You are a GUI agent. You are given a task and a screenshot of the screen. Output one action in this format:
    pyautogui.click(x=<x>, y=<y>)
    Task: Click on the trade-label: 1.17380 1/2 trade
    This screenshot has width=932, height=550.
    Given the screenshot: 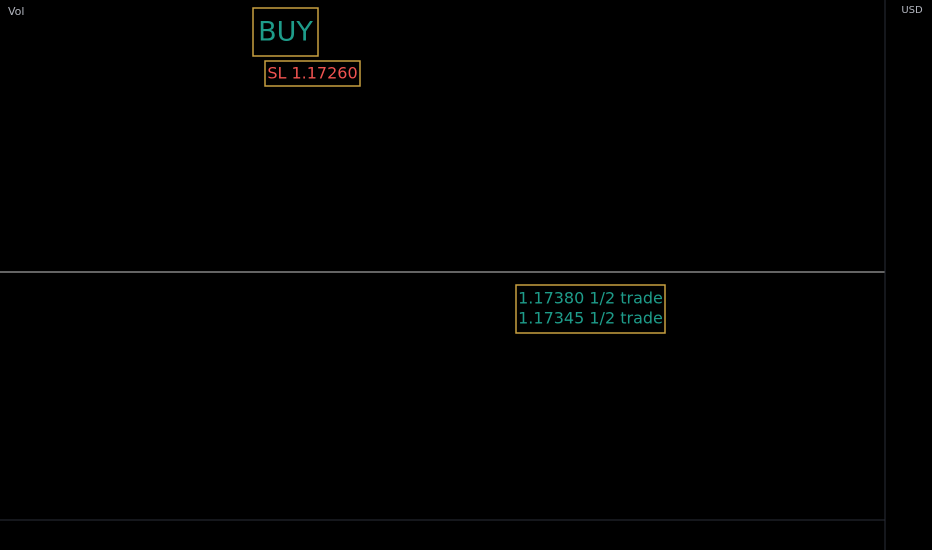 What is the action you would take?
    pyautogui.click(x=590, y=298)
    